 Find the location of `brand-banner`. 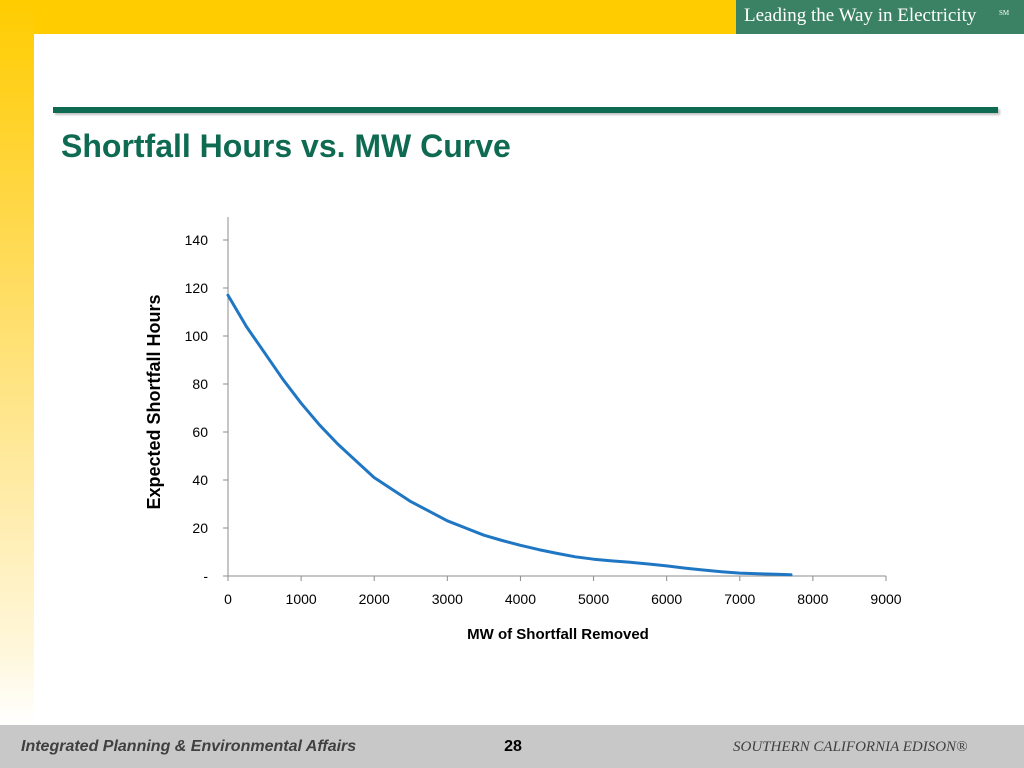

brand-banner is located at coordinates (880, 17).